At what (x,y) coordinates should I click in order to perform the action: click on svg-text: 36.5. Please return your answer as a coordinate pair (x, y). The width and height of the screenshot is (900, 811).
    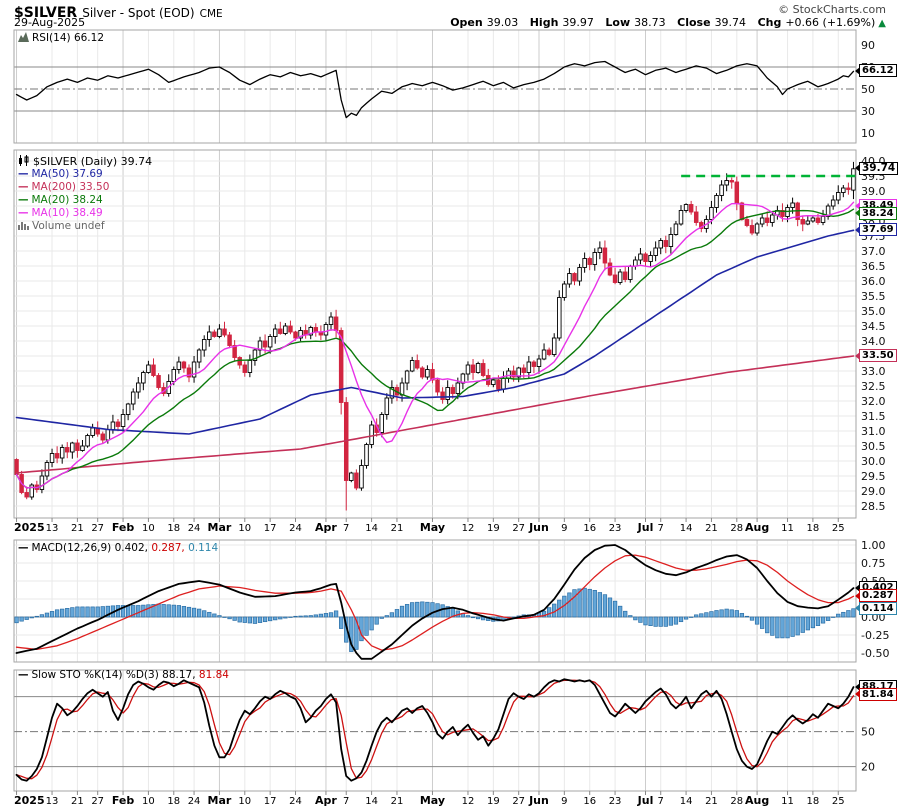
    Looking at the image, I should click on (873, 266).